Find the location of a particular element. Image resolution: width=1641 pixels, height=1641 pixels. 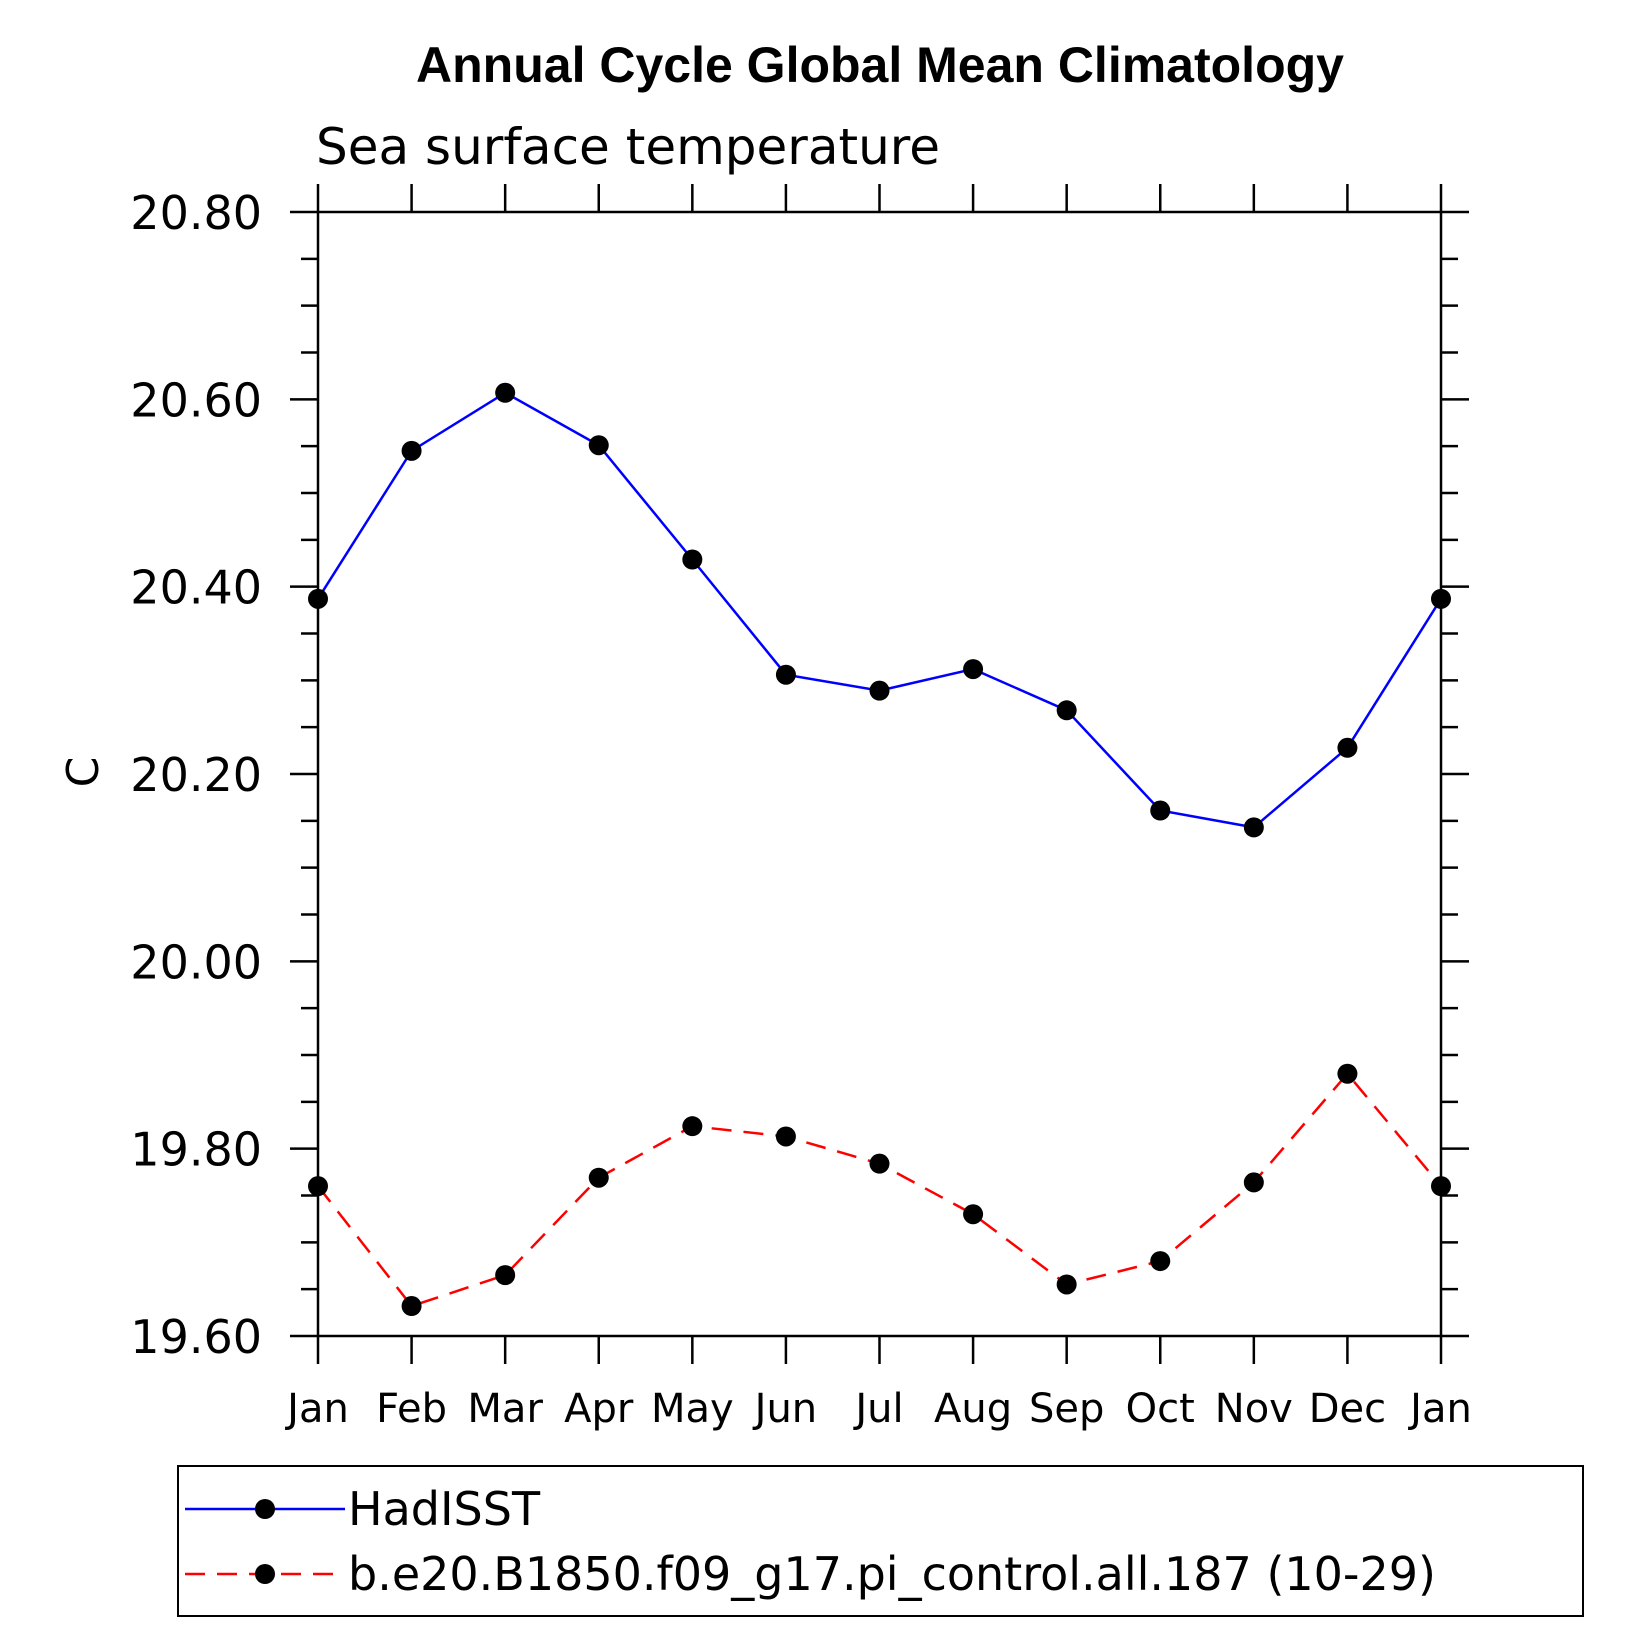

series-line is located at coordinates (879, 1189).